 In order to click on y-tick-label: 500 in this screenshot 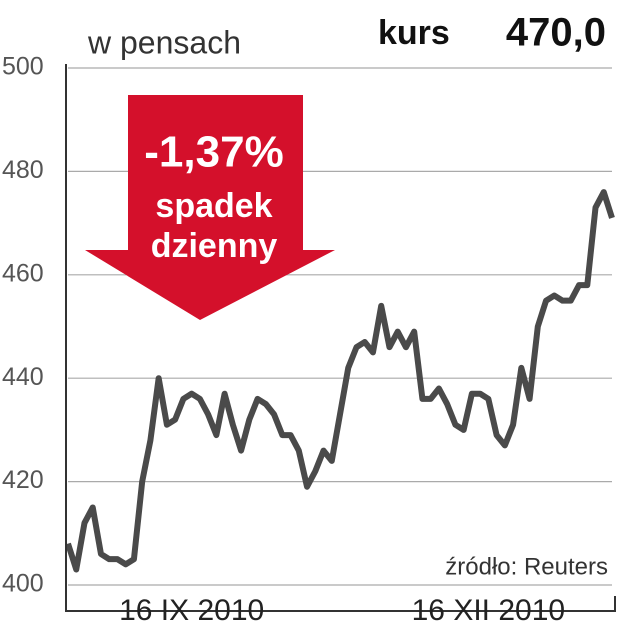, I will do `click(23, 67)`.